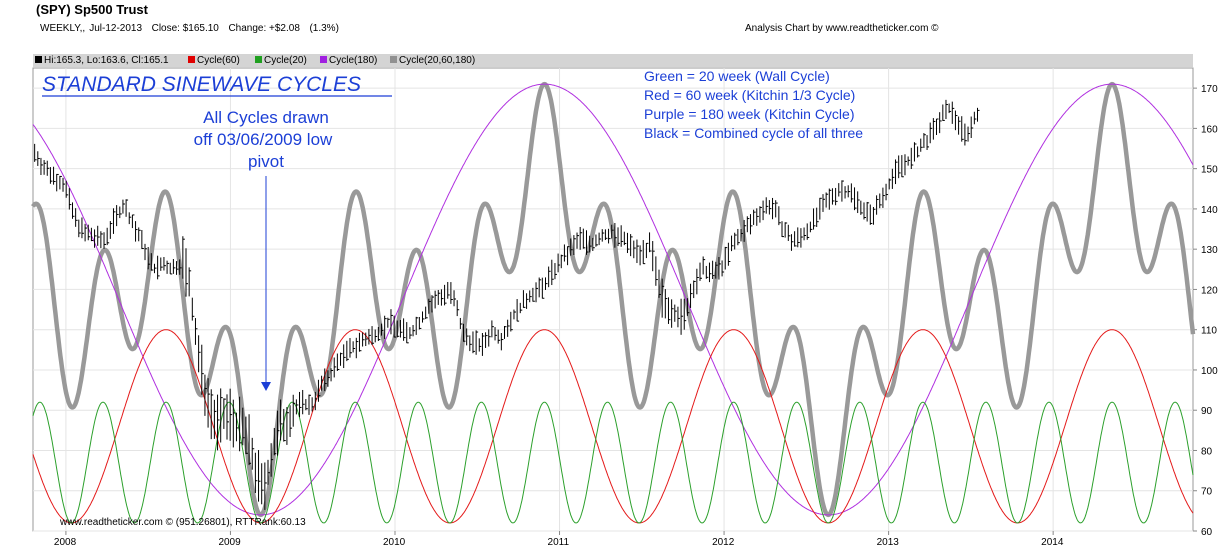 The image size is (1225, 552). What do you see at coordinates (116, 28) in the screenshot?
I see `date-label: Jul-12-2013` at bounding box center [116, 28].